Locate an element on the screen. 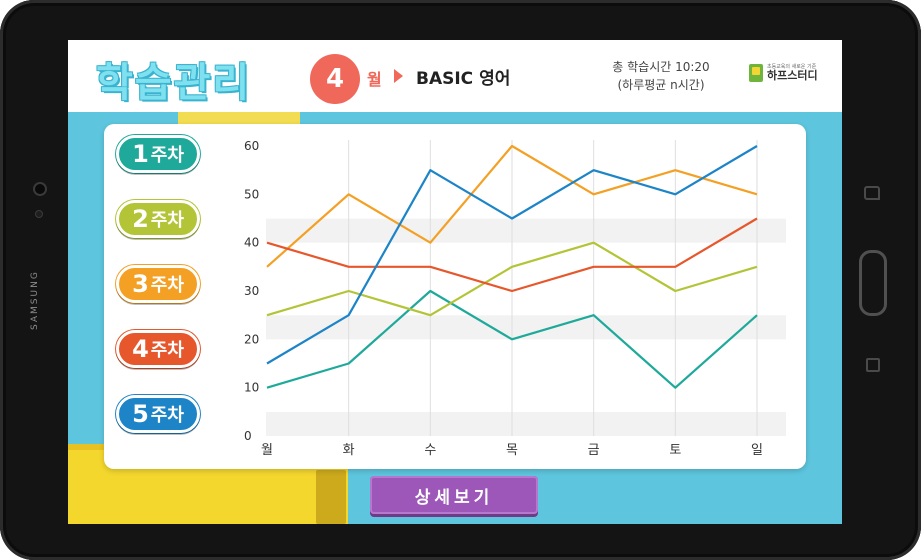 The height and width of the screenshot is (560, 921). week-button-1: 1 주차 is located at coordinates (158, 154).